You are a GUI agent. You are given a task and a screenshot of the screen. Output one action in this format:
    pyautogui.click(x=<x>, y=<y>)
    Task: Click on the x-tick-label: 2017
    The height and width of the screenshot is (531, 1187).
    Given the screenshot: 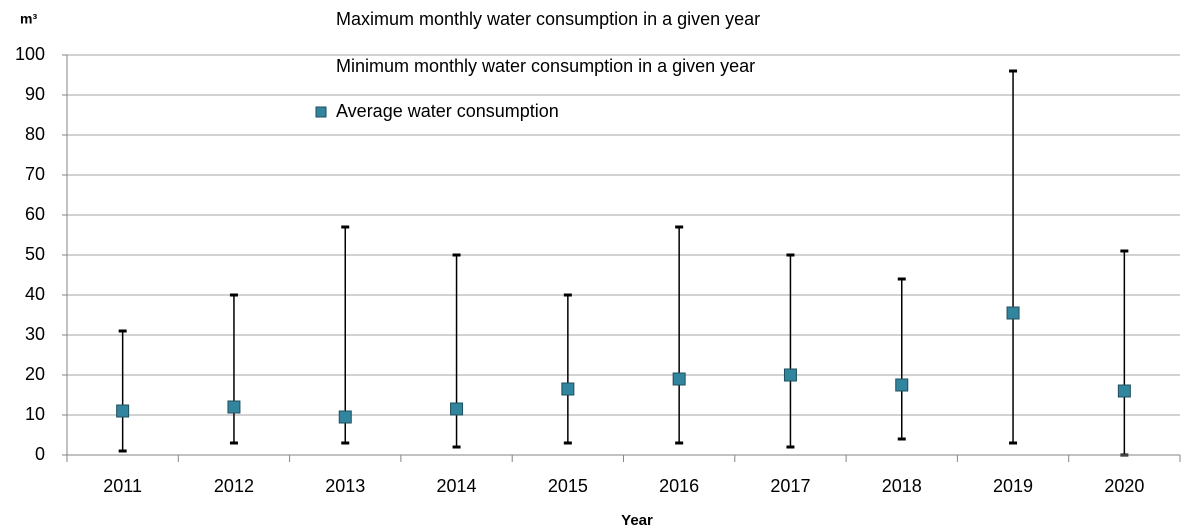 What is the action you would take?
    pyautogui.click(x=790, y=486)
    